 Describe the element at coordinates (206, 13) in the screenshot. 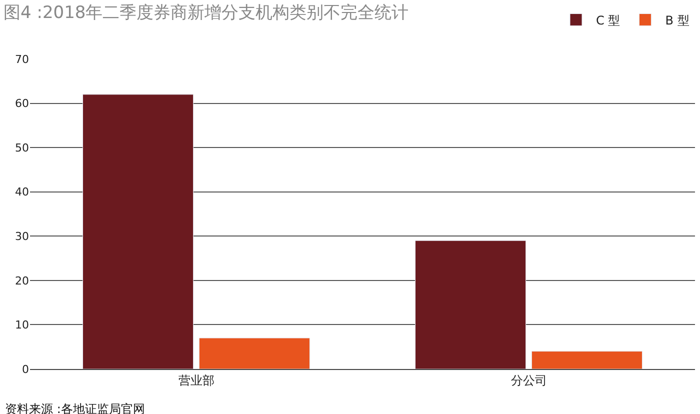

I see `chart-title: 图4 :2018年二季度券商新增分支机构类别不完全统计` at that location.